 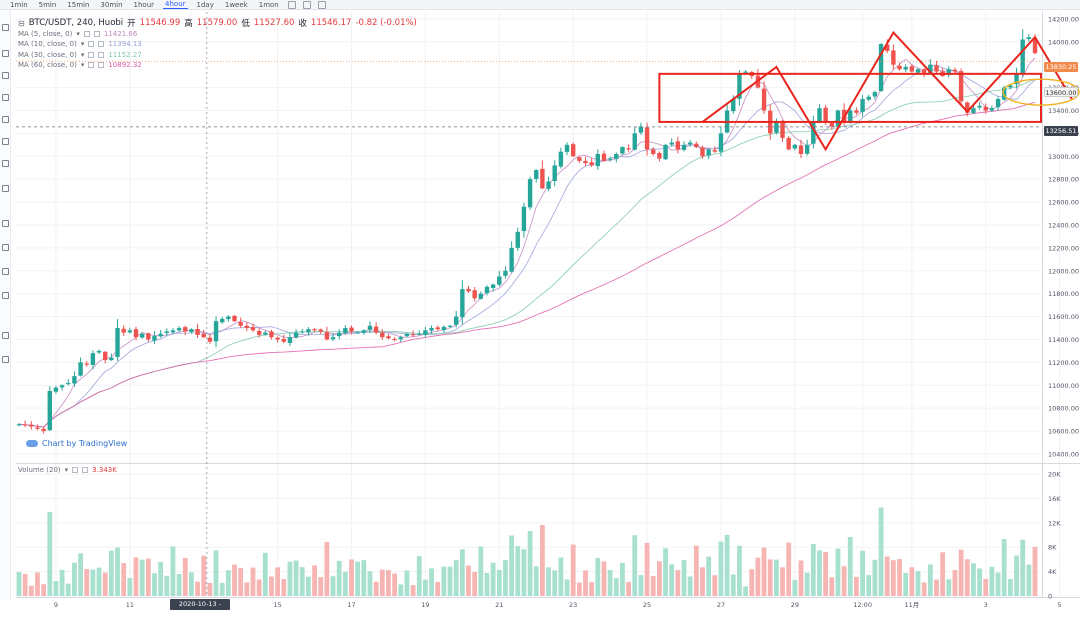 I want to click on timeframe-15min: 15min, so click(x=78, y=4).